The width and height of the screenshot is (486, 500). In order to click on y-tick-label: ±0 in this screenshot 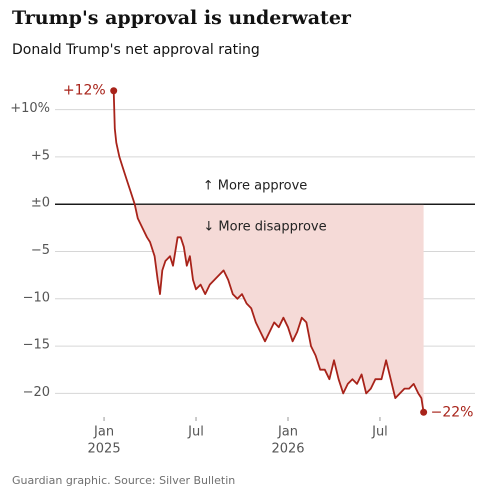, I will do `click(40, 203)`.